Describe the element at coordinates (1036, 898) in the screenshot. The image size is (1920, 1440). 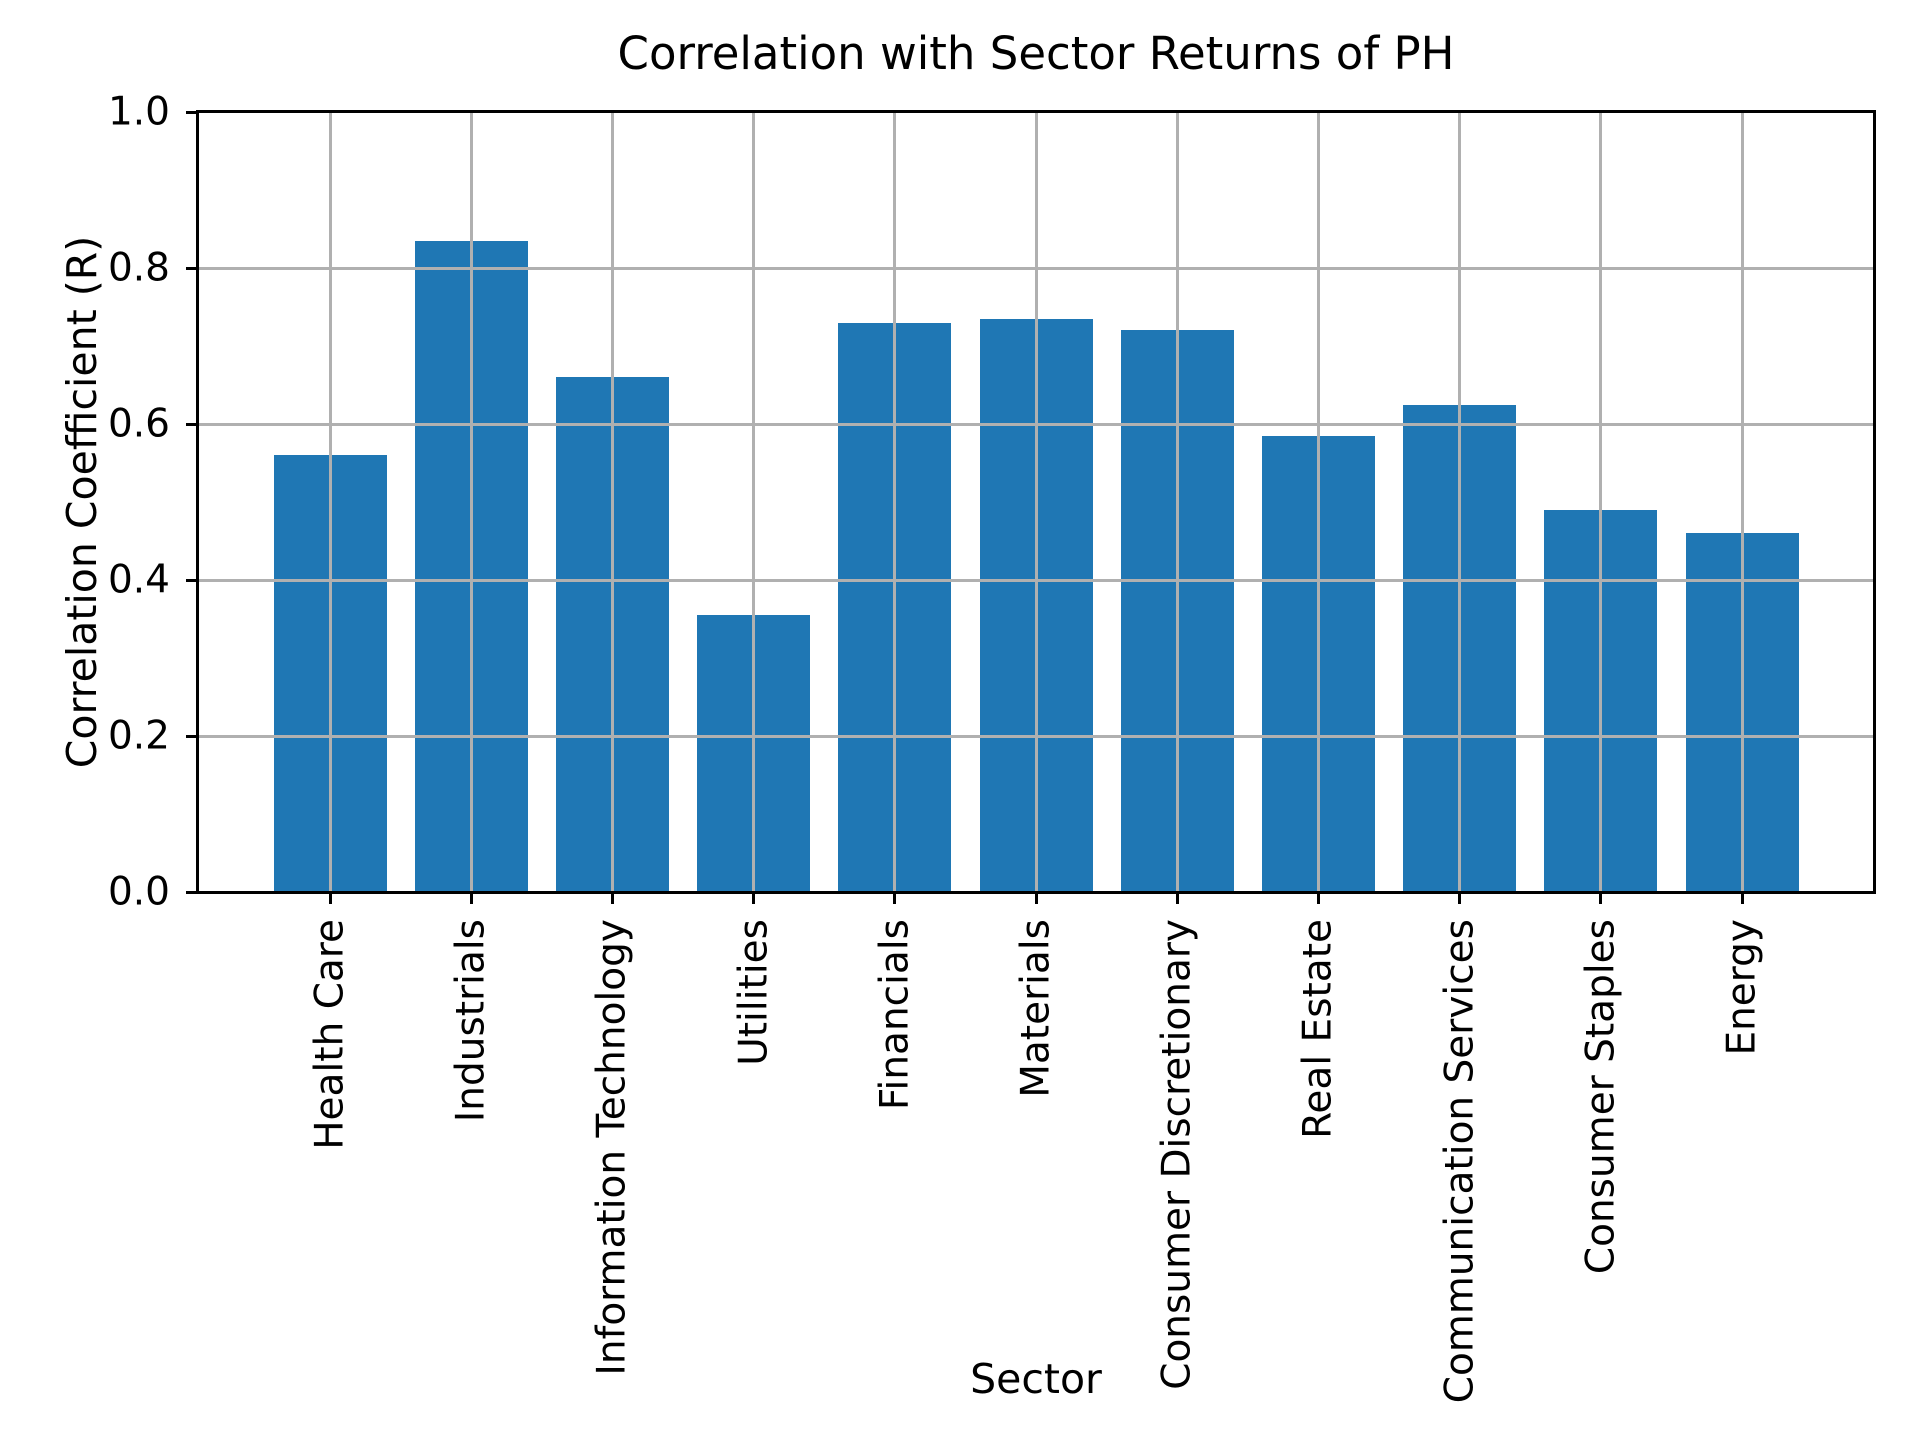
I see `x-tick-materials` at that location.